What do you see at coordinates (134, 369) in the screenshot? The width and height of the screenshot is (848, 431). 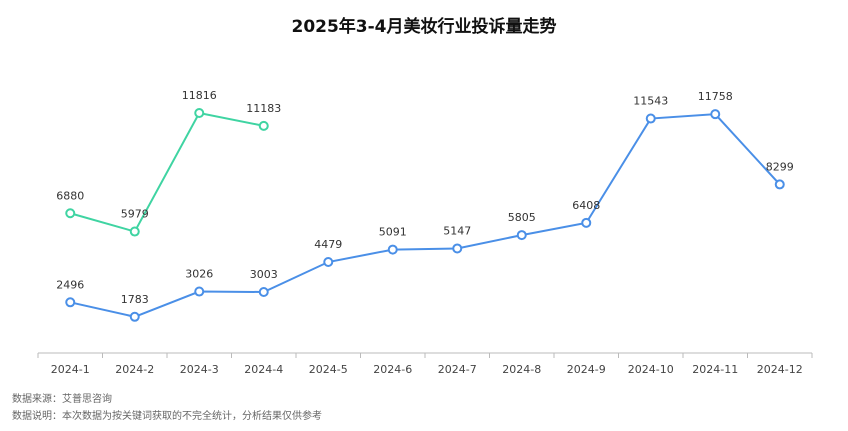 I see `x-tick-label: 2024-2` at bounding box center [134, 369].